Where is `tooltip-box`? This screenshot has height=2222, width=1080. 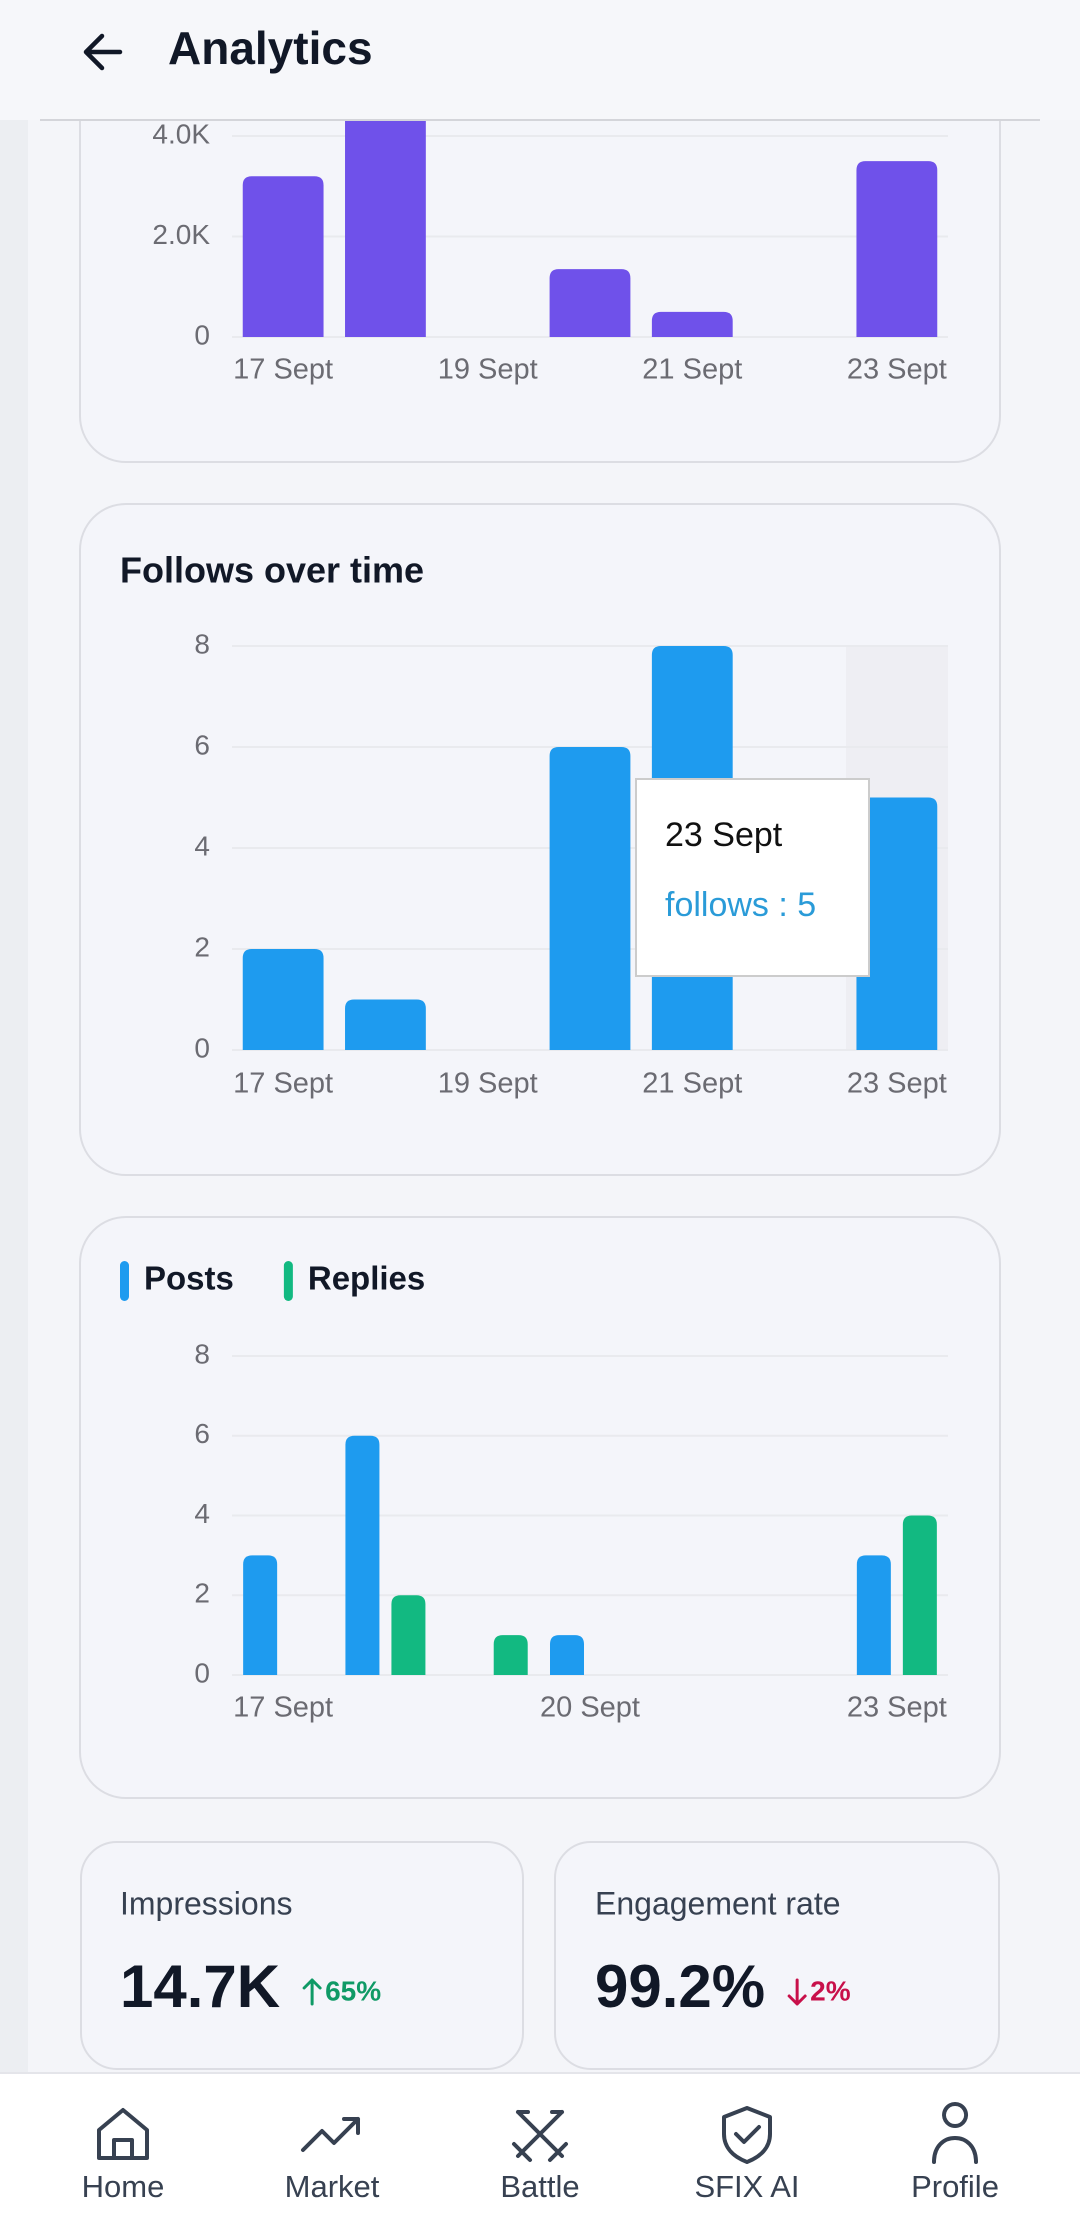
tooltip-box is located at coordinates (752, 877).